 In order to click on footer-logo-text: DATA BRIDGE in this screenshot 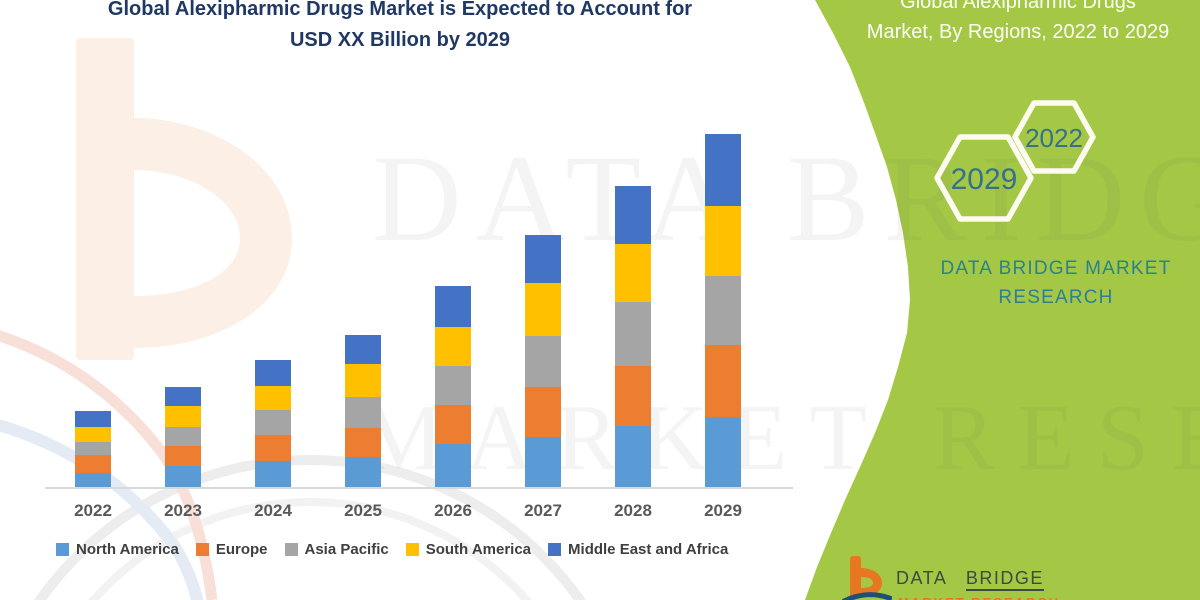, I will do `click(970, 579)`.